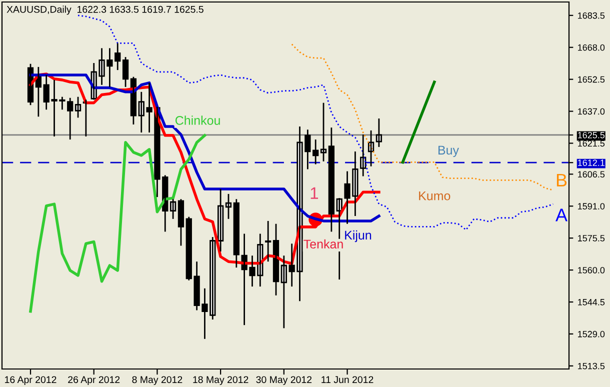 The height and width of the screenshot is (387, 610). Describe the element at coordinates (591, 206) in the screenshot. I see `y-tick-label: 1591.0` at that location.